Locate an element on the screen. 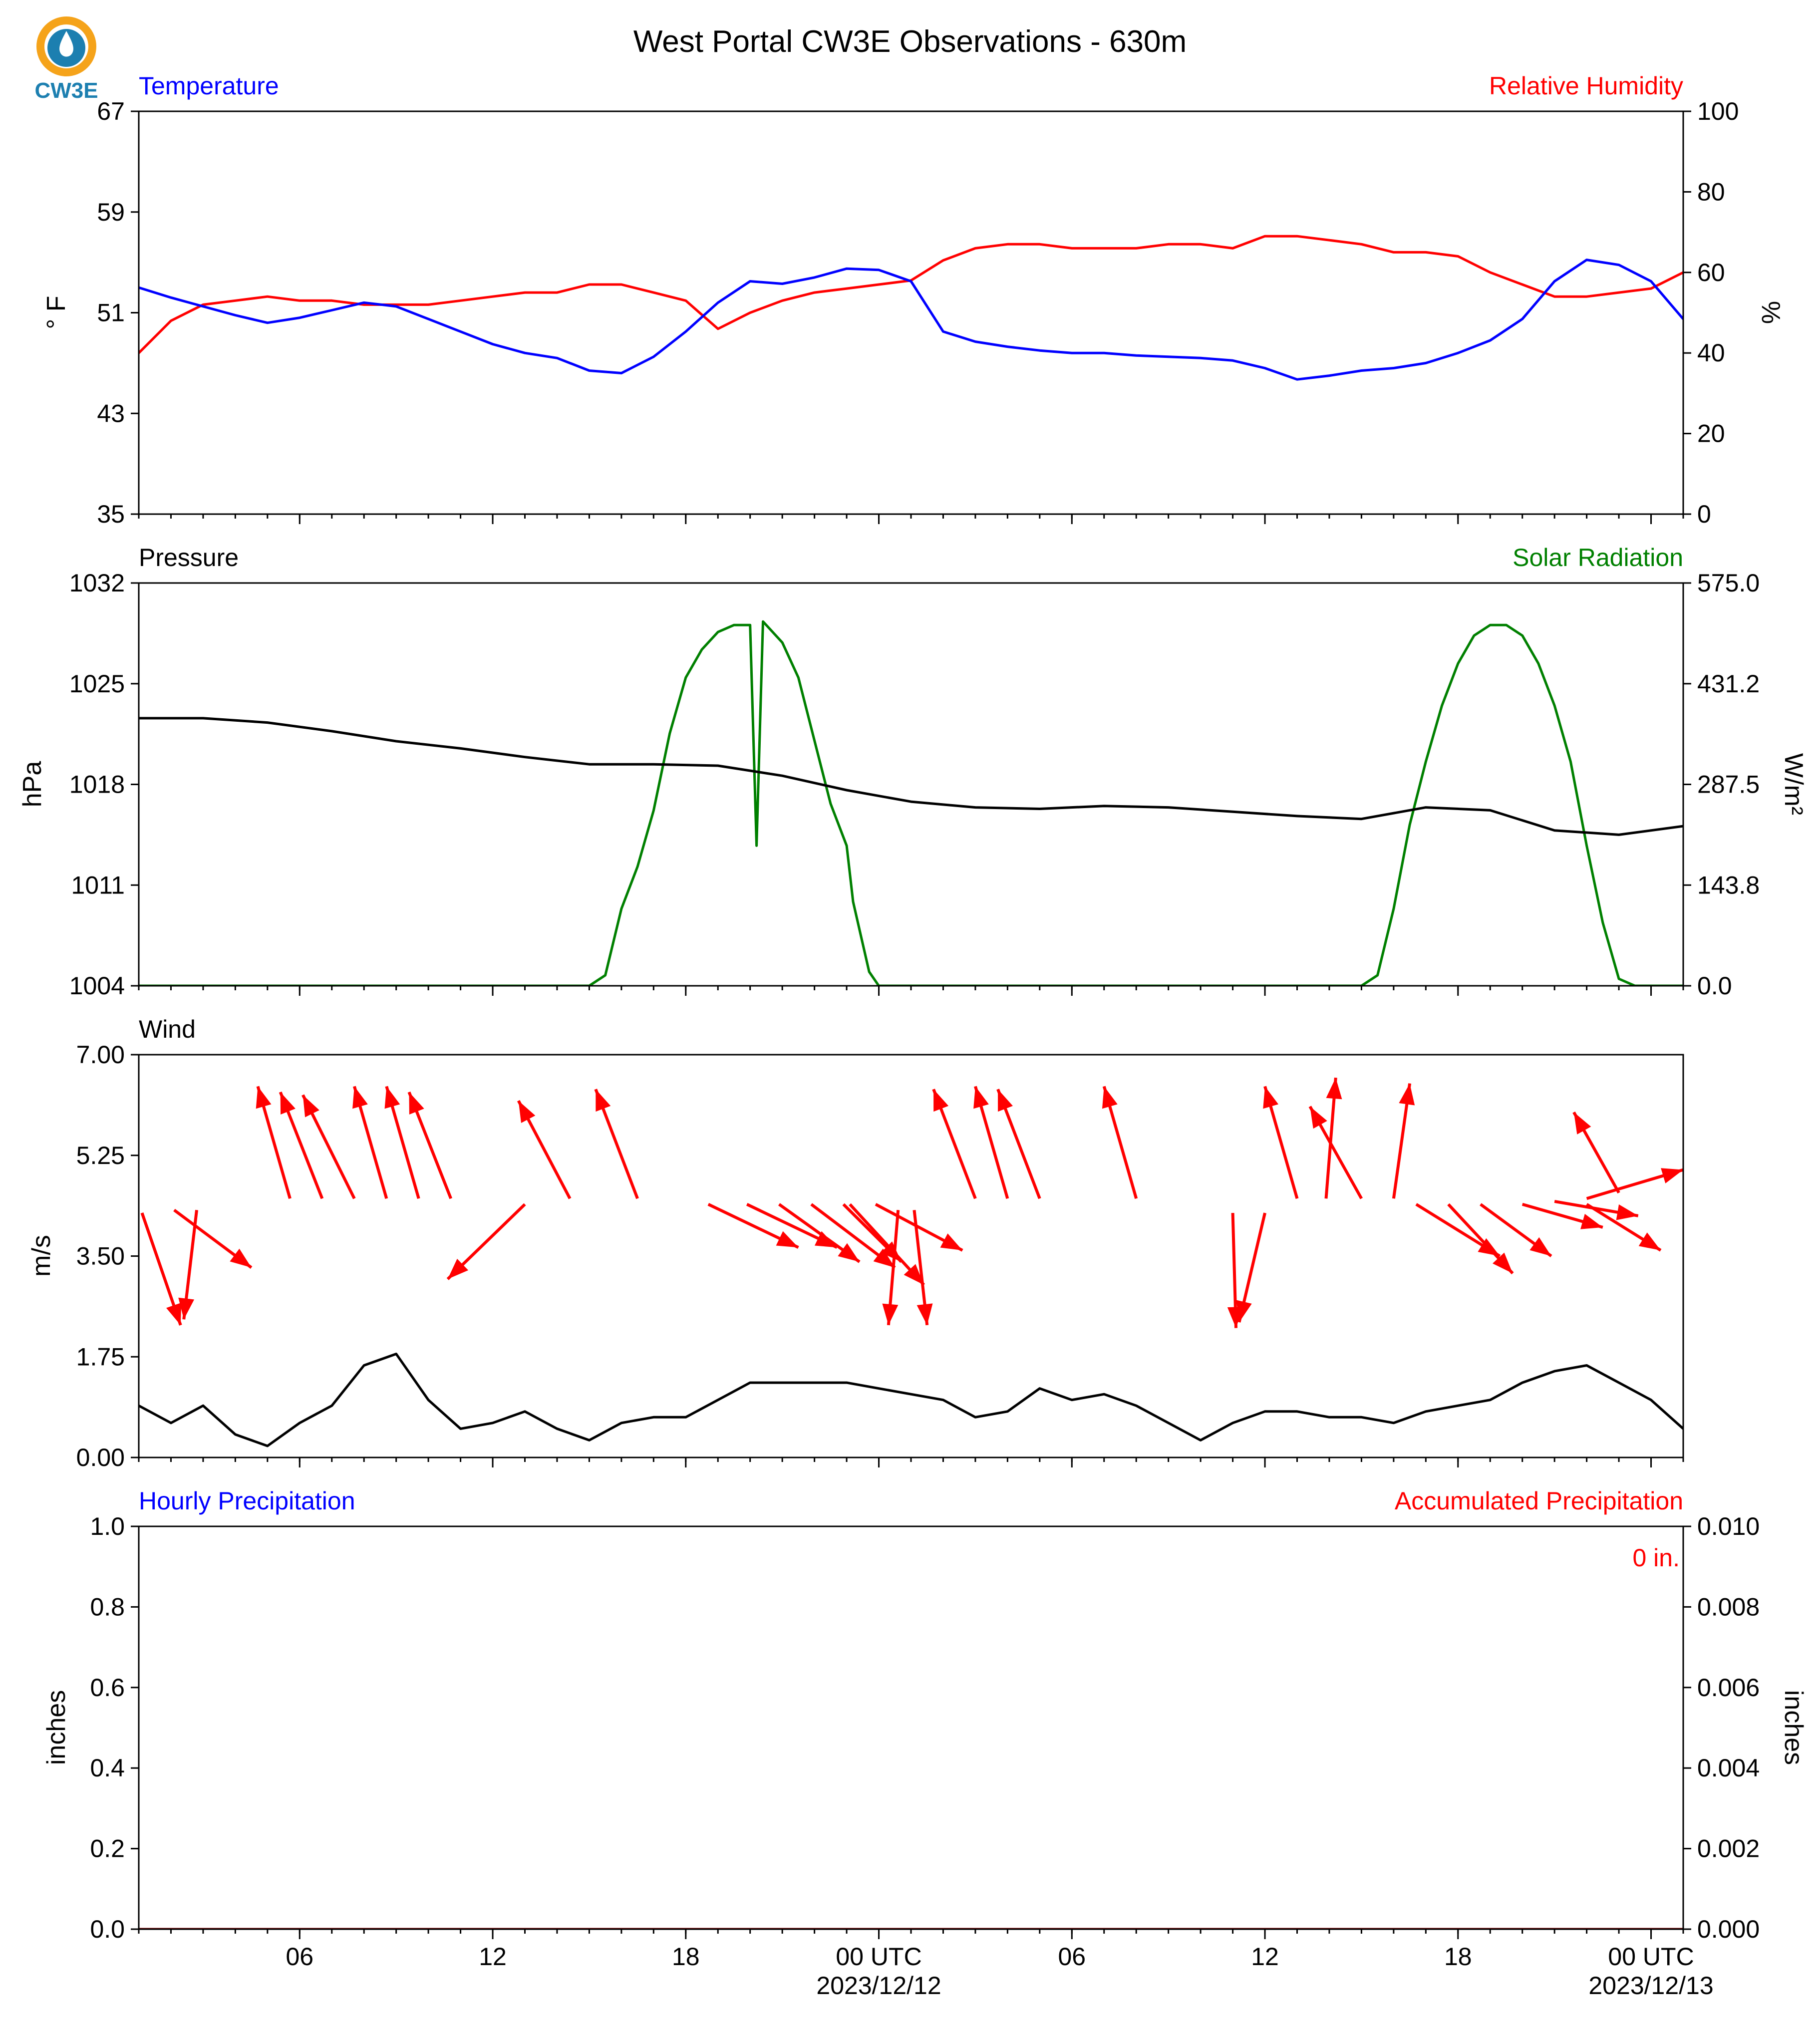 The height and width of the screenshot is (2028, 1820). y-tick-label-left: 0.0 is located at coordinates (107, 1929).